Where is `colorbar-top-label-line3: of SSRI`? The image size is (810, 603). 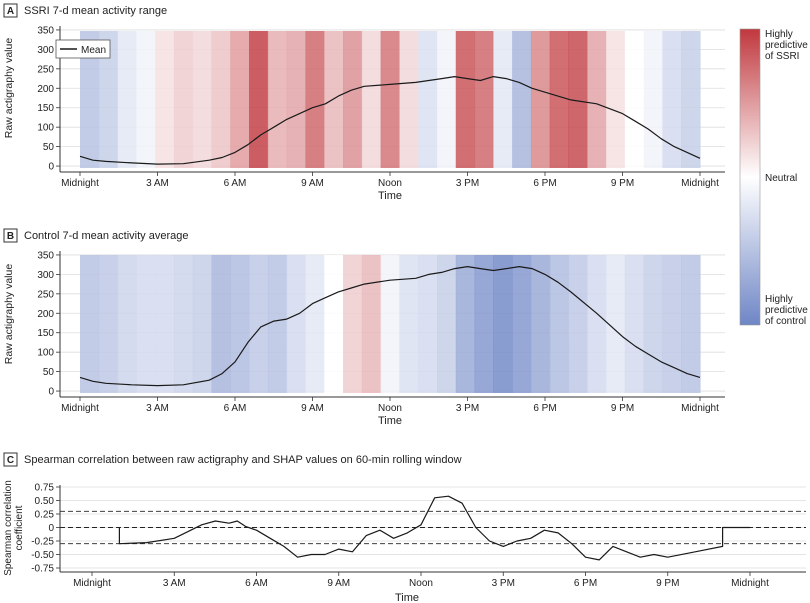 colorbar-top-label-line3: of SSRI is located at coordinates (782, 56).